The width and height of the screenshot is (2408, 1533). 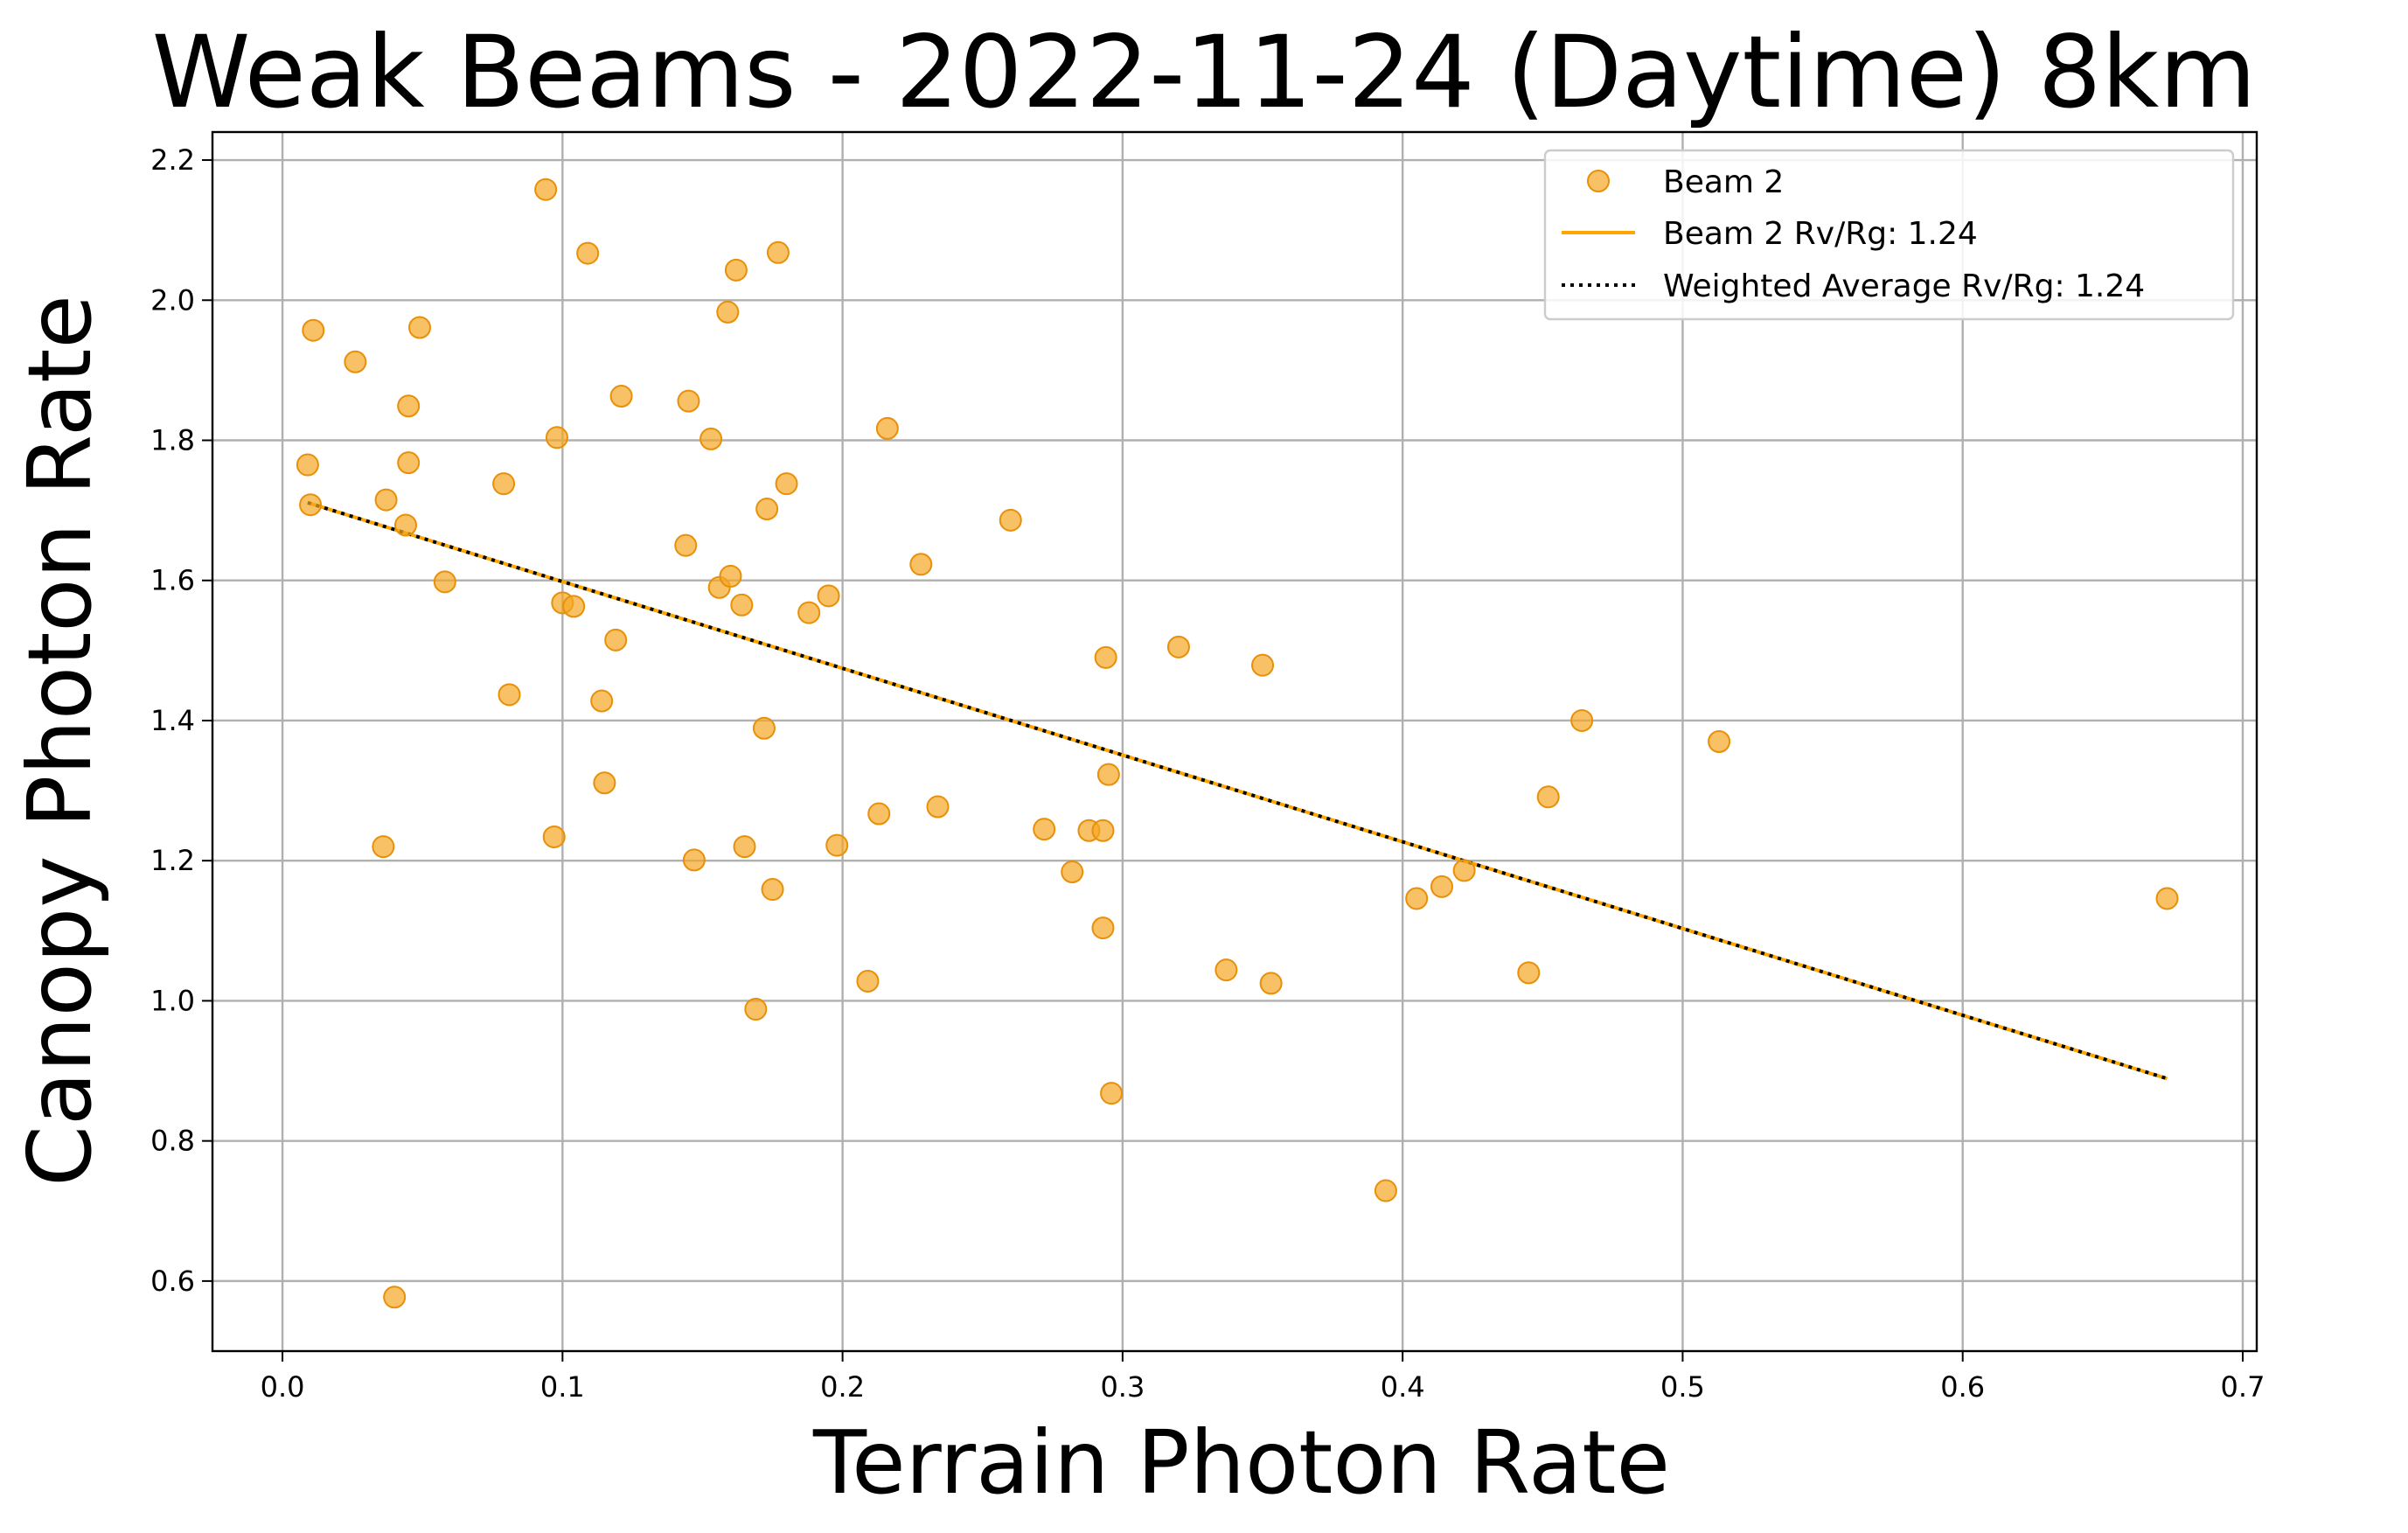 What do you see at coordinates (842, 1387) in the screenshot?
I see `x-tick-label: 0.2` at bounding box center [842, 1387].